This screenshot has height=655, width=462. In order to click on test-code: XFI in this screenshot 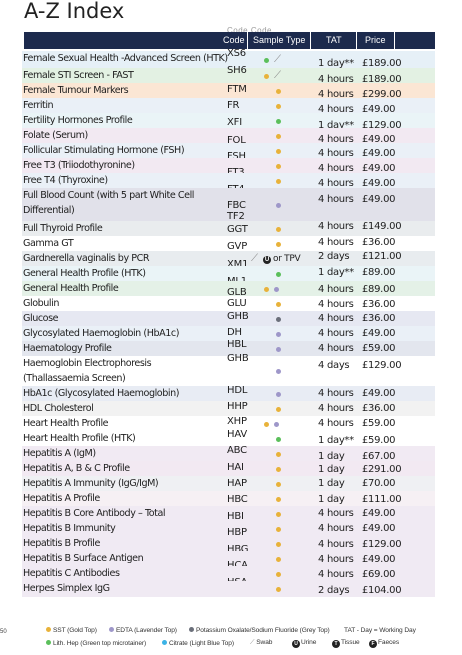, I will do `click(234, 122)`.